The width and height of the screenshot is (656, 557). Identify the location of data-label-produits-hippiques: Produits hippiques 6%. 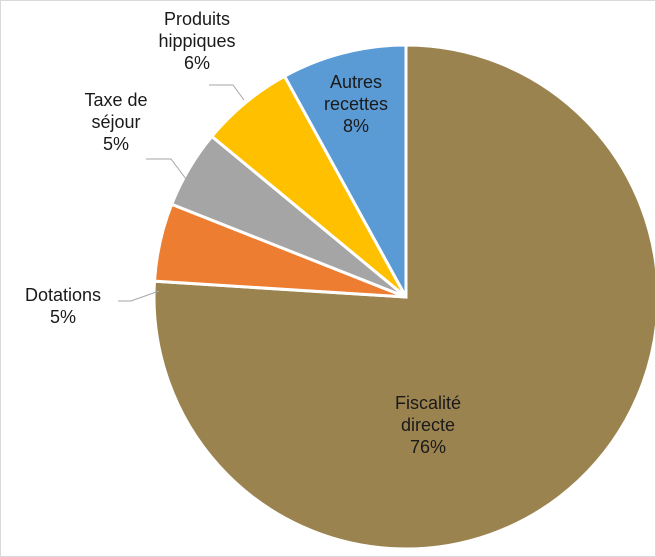
(196, 41).